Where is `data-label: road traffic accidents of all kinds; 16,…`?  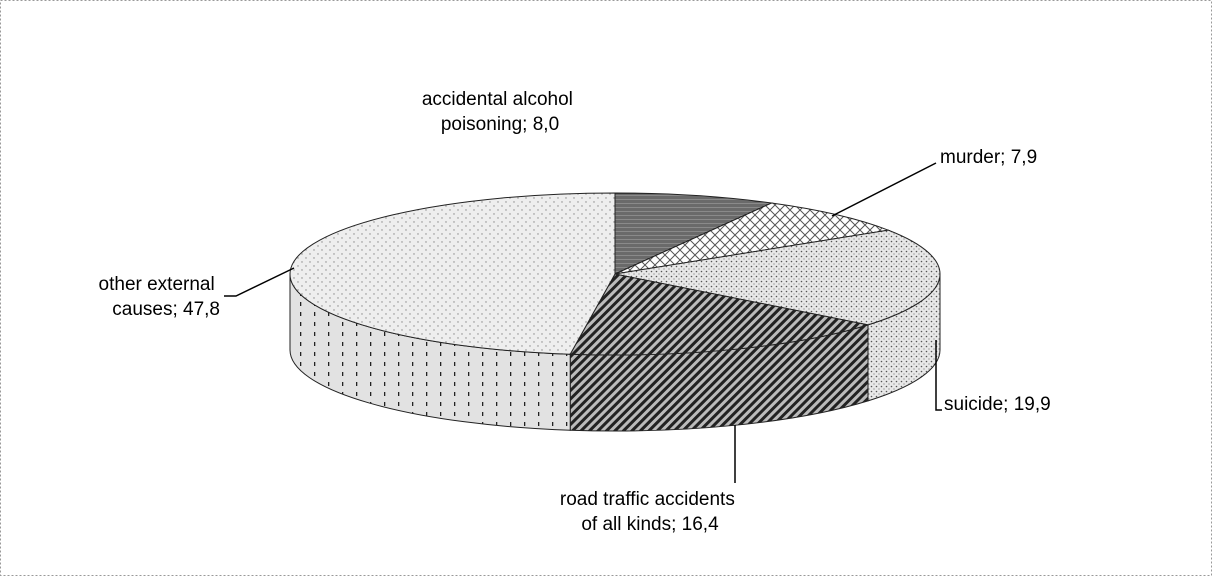 data-label: road traffic accidents of all kinds; 16,… is located at coordinates (650, 512).